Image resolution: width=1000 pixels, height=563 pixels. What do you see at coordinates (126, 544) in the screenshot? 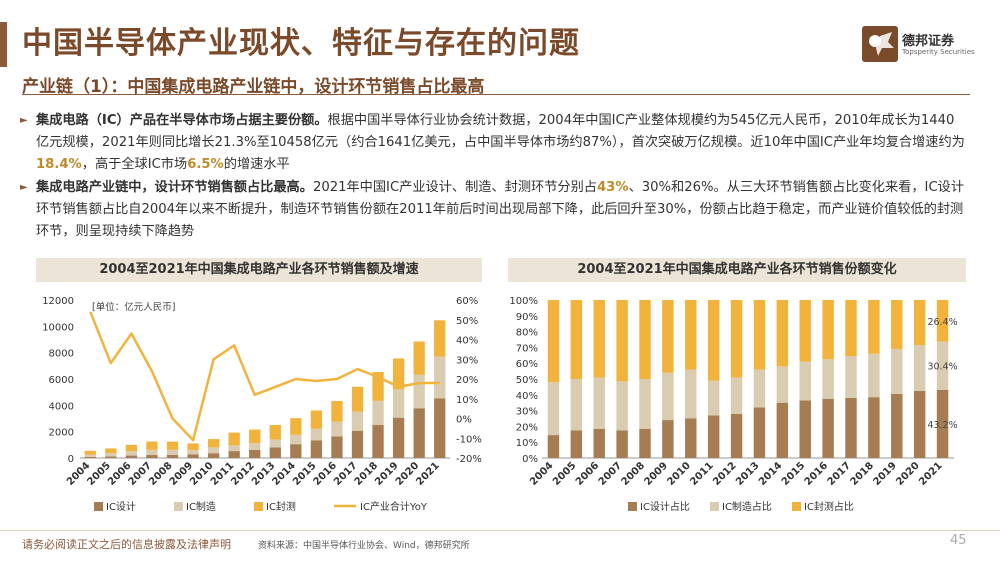
I see `disclaimer-link: 请务必阅读正文之后的信息披露及法律声明` at bounding box center [126, 544].